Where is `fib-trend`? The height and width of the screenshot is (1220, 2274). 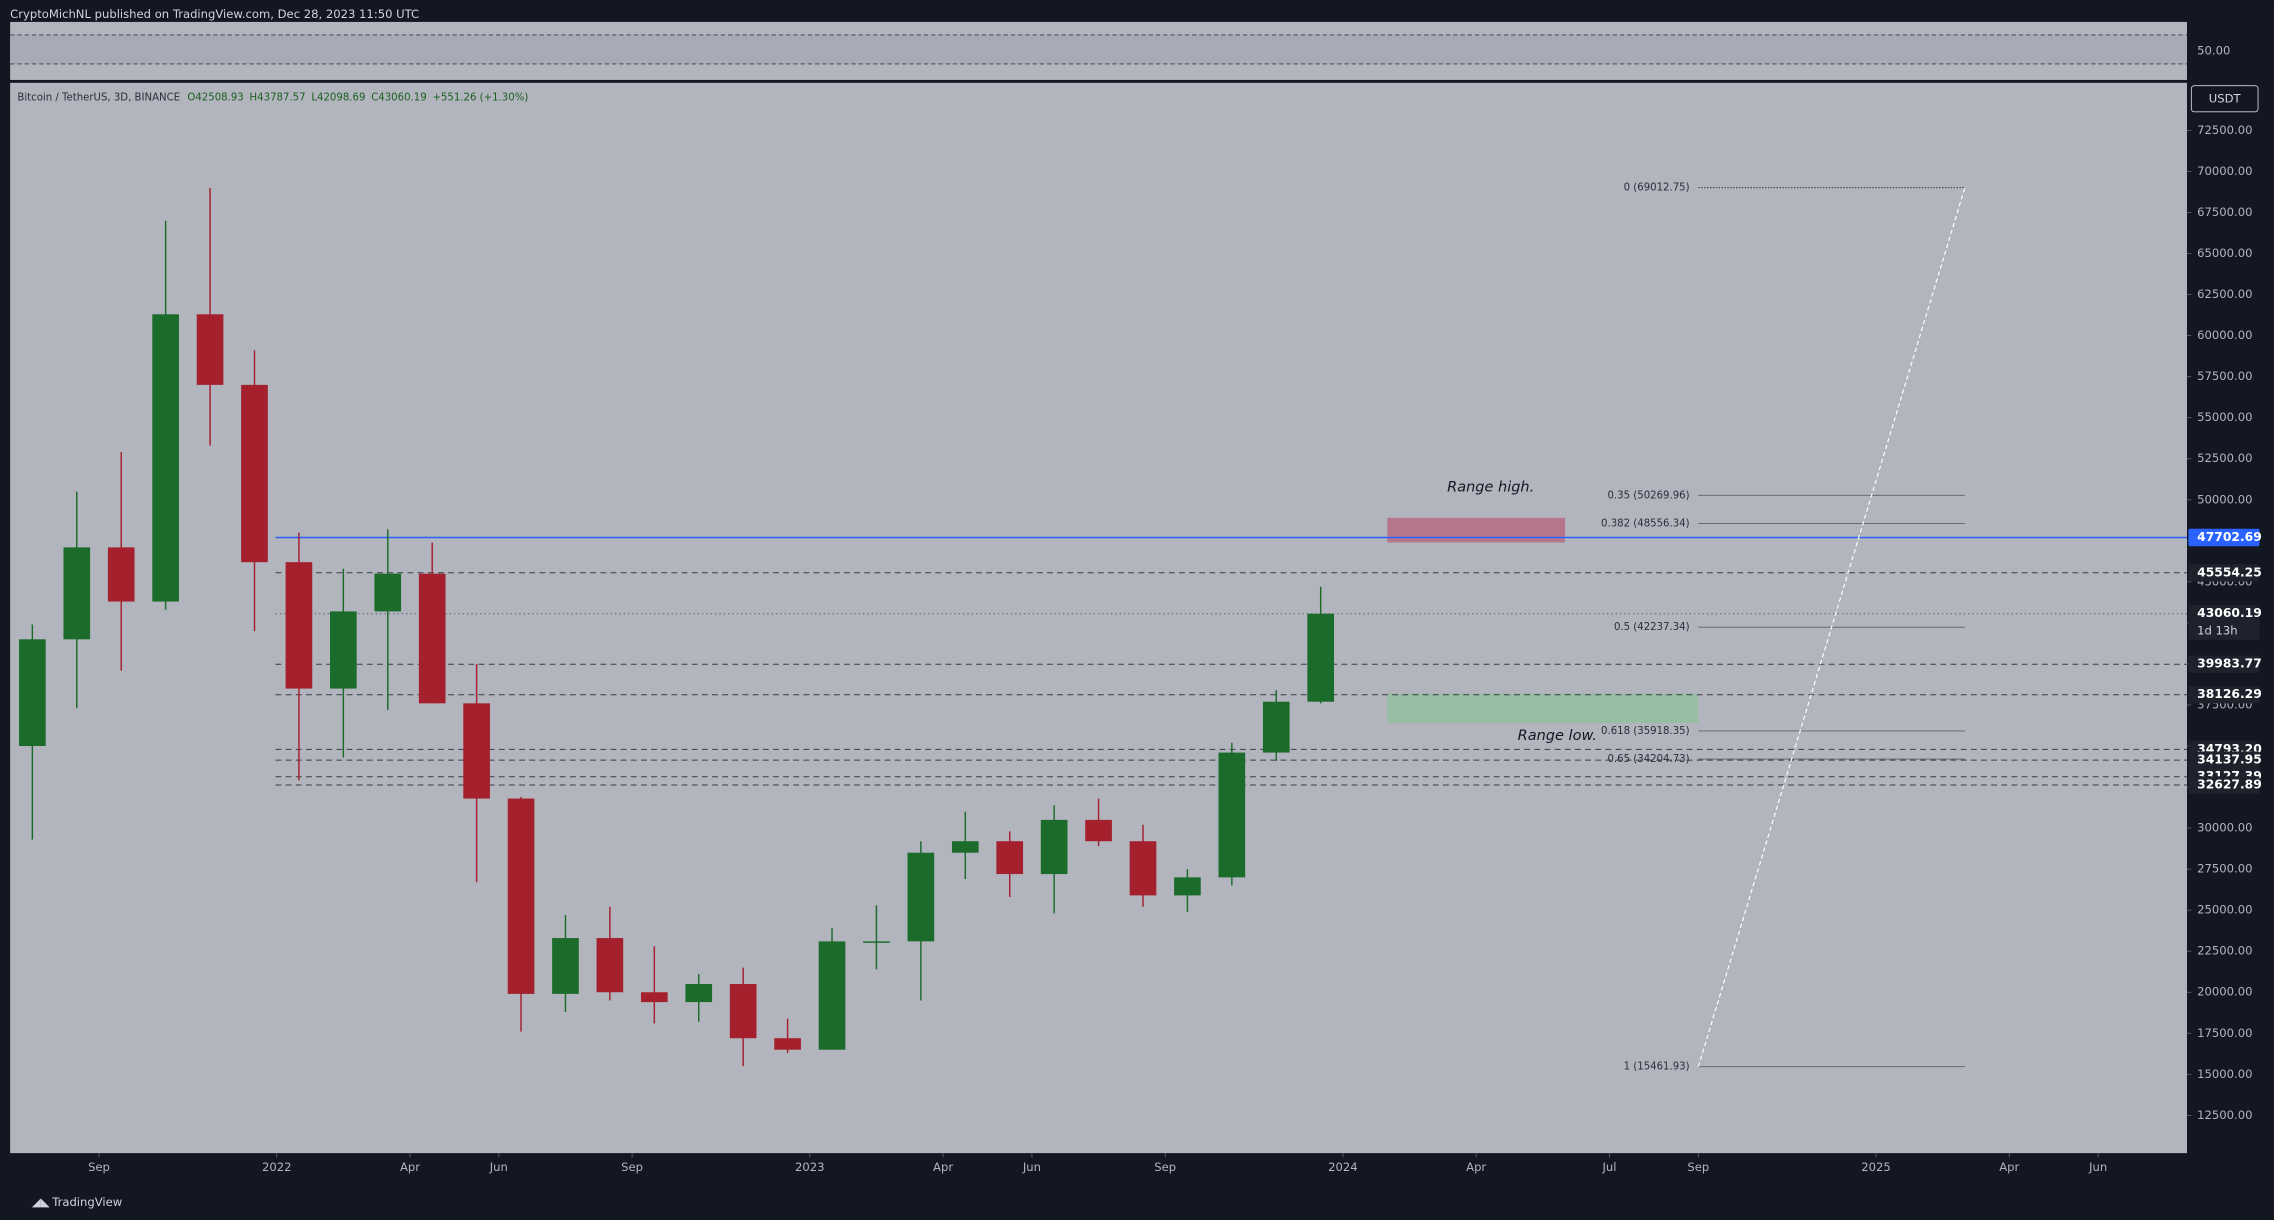 fib-trend is located at coordinates (1831, 627).